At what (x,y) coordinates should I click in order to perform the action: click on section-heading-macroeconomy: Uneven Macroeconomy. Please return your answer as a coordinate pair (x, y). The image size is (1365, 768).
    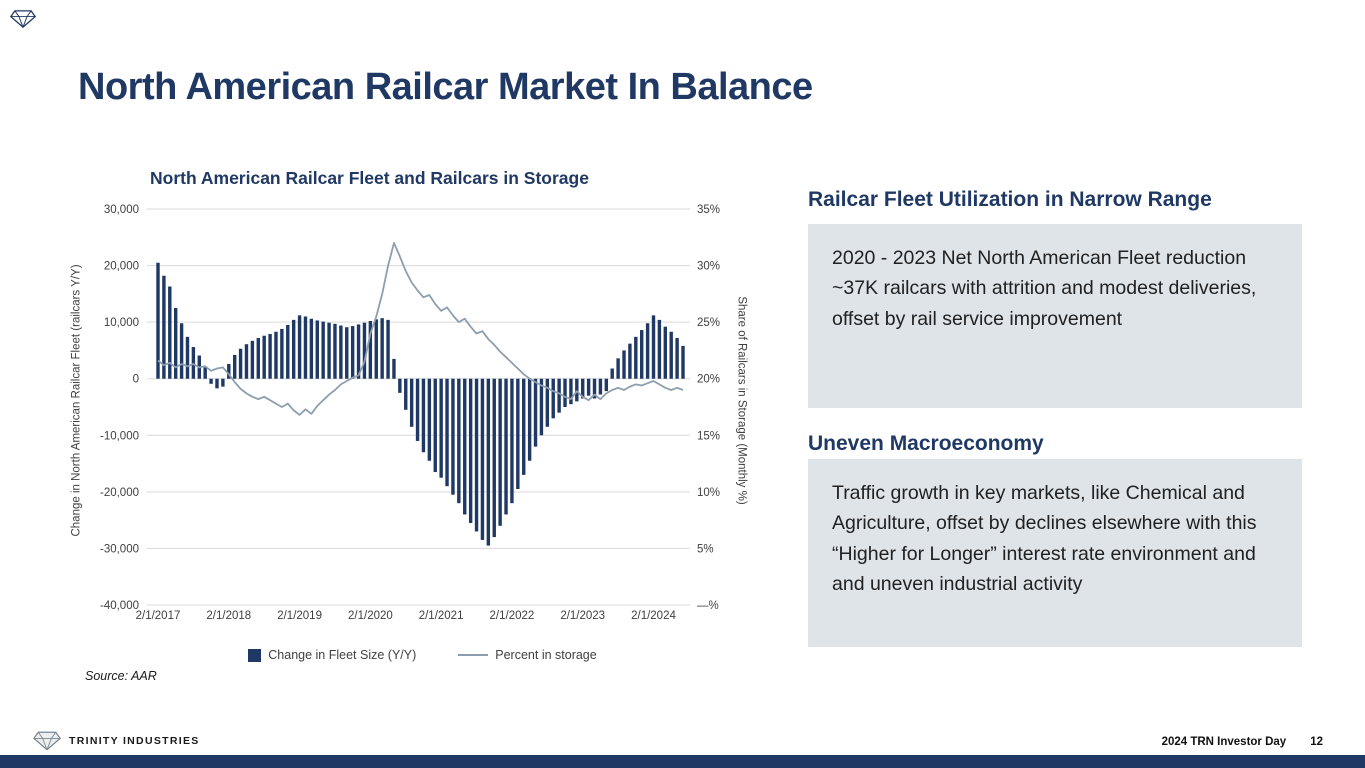
    Looking at the image, I should click on (926, 443).